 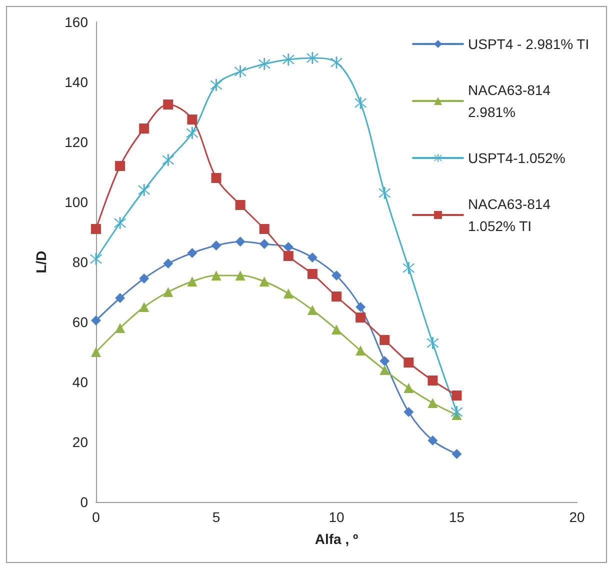 What do you see at coordinates (41, 262) in the screenshot?
I see `y-axis-title: L/D` at bounding box center [41, 262].